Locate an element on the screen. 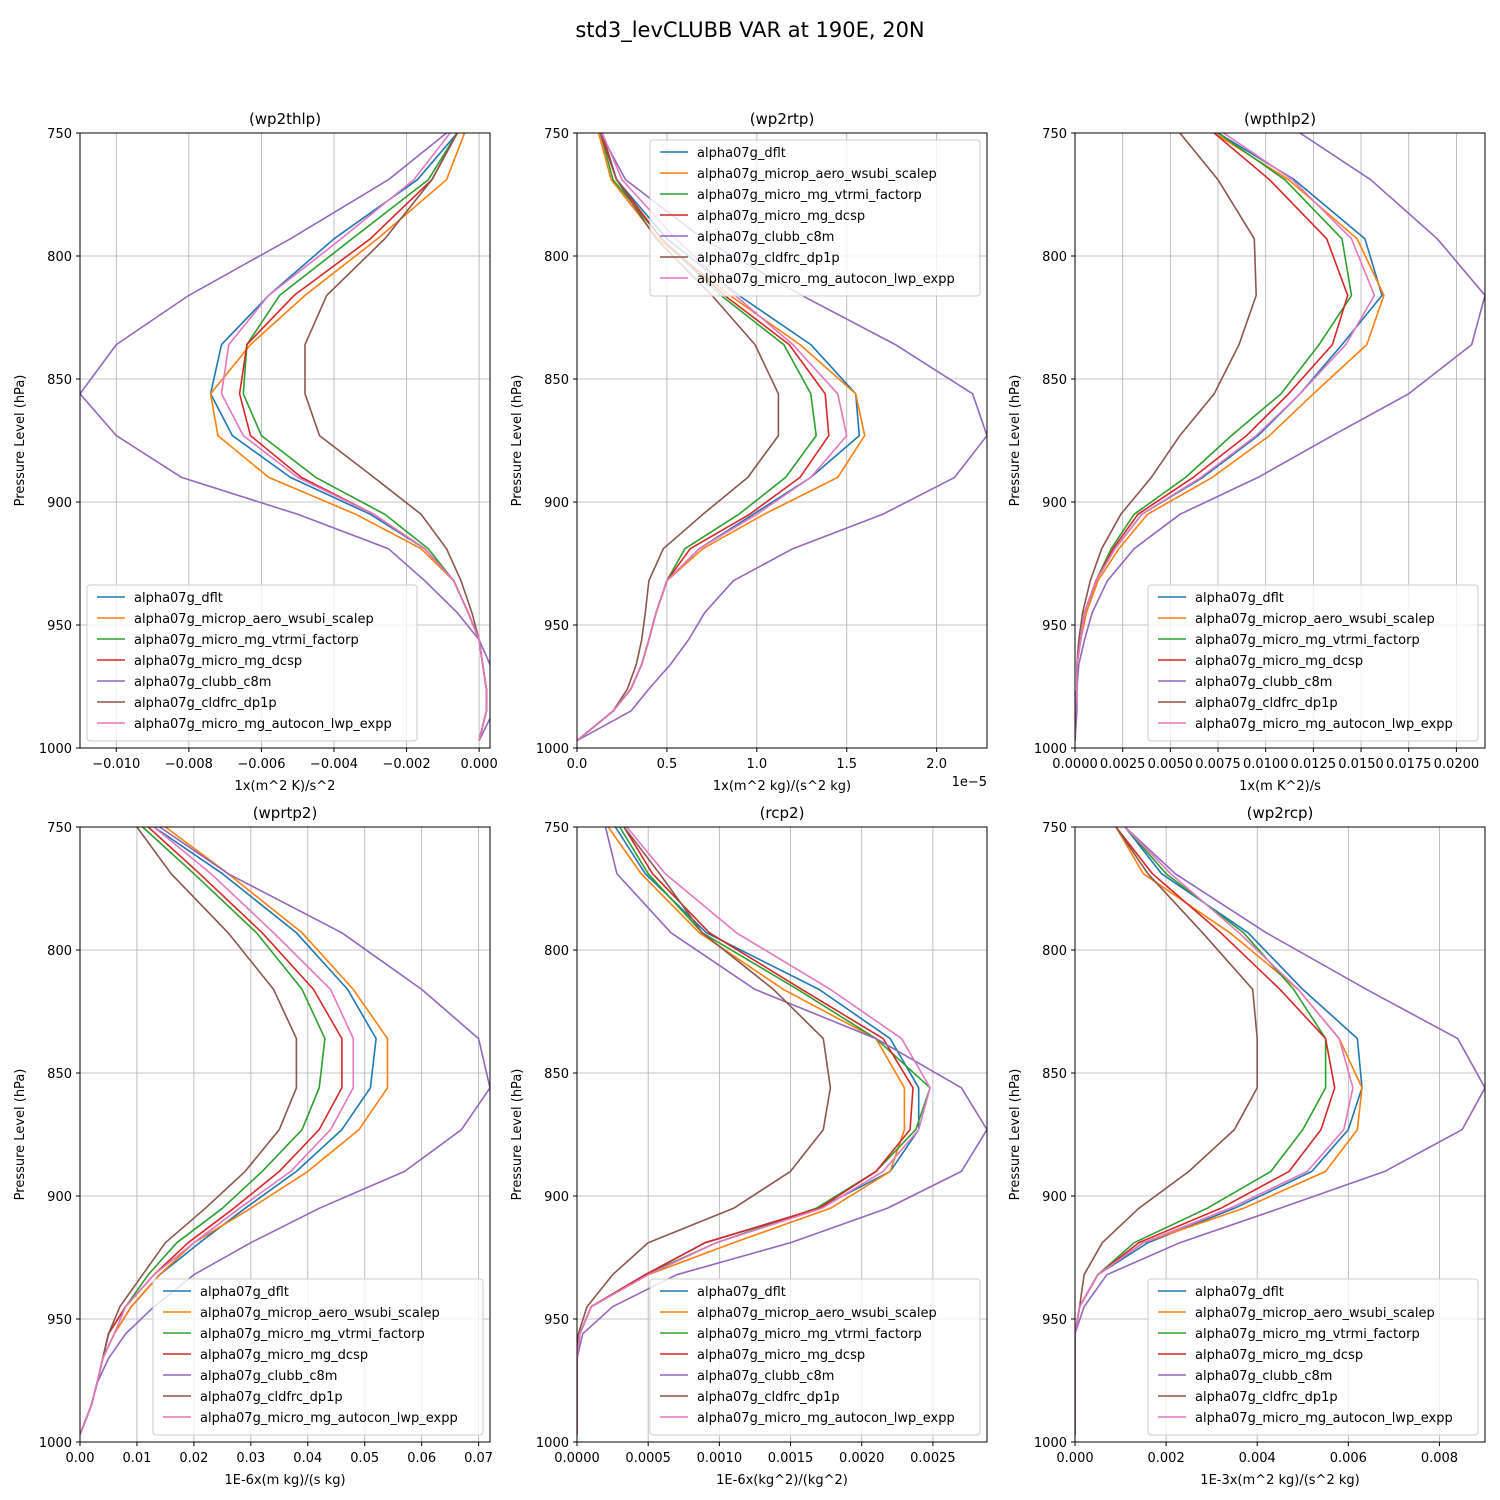  panel-title: (wpthlp2) is located at coordinates (1280, 119).